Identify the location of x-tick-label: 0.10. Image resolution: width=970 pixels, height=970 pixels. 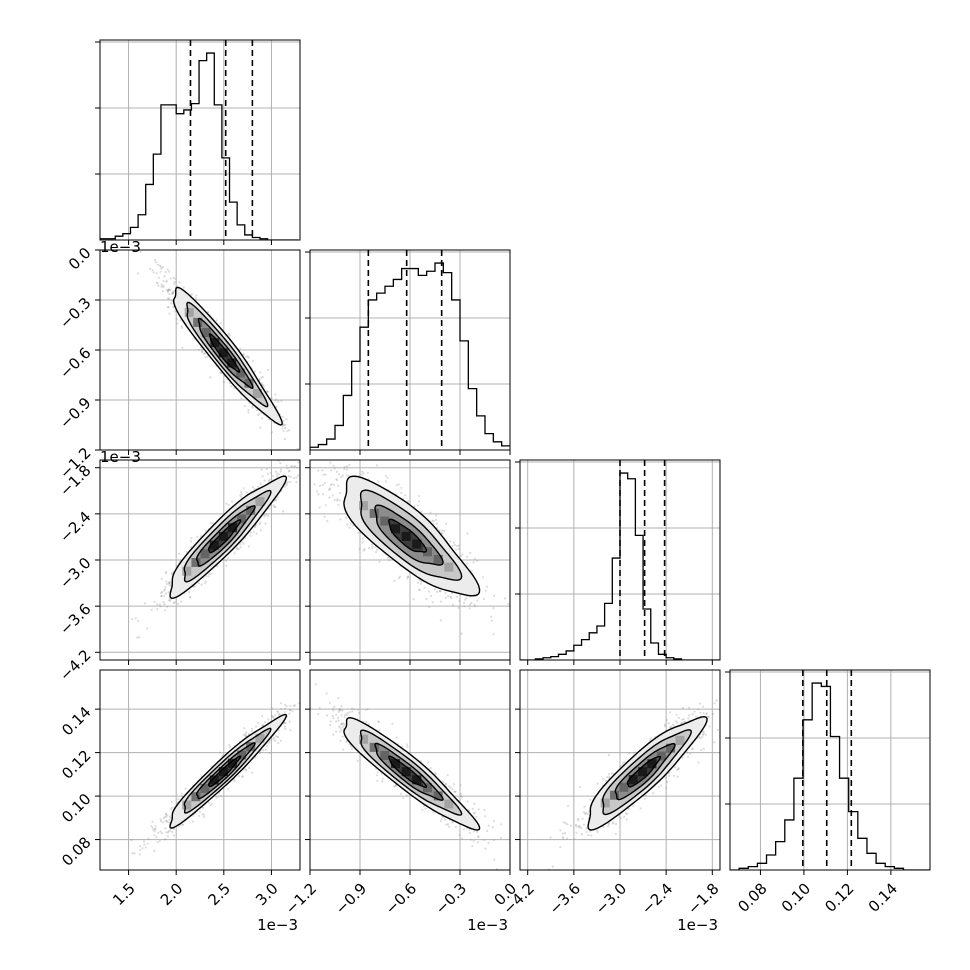
(796, 898).